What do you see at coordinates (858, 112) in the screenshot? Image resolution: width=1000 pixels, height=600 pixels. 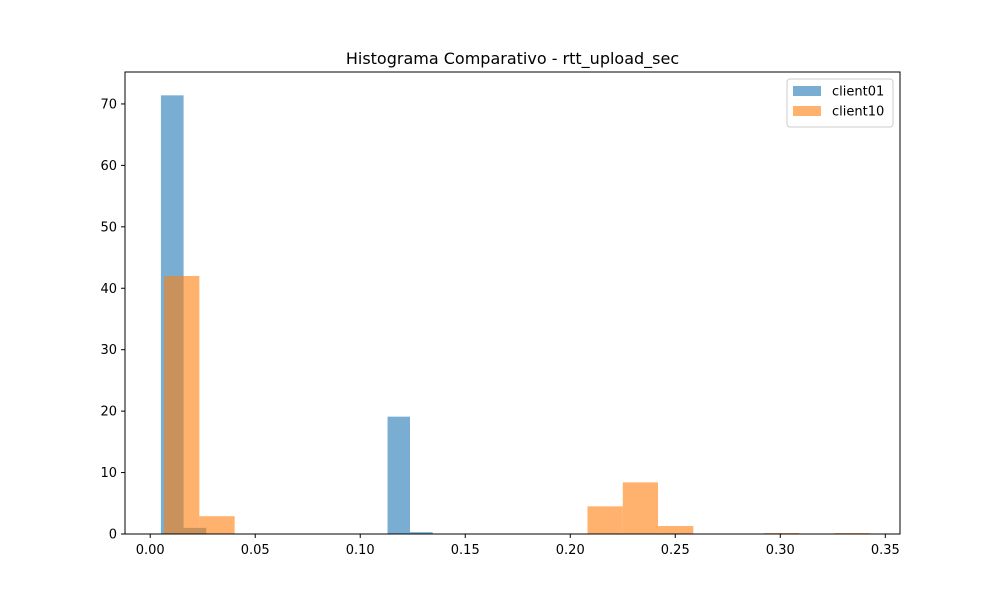 I see `legend-label-client10: client10` at bounding box center [858, 112].